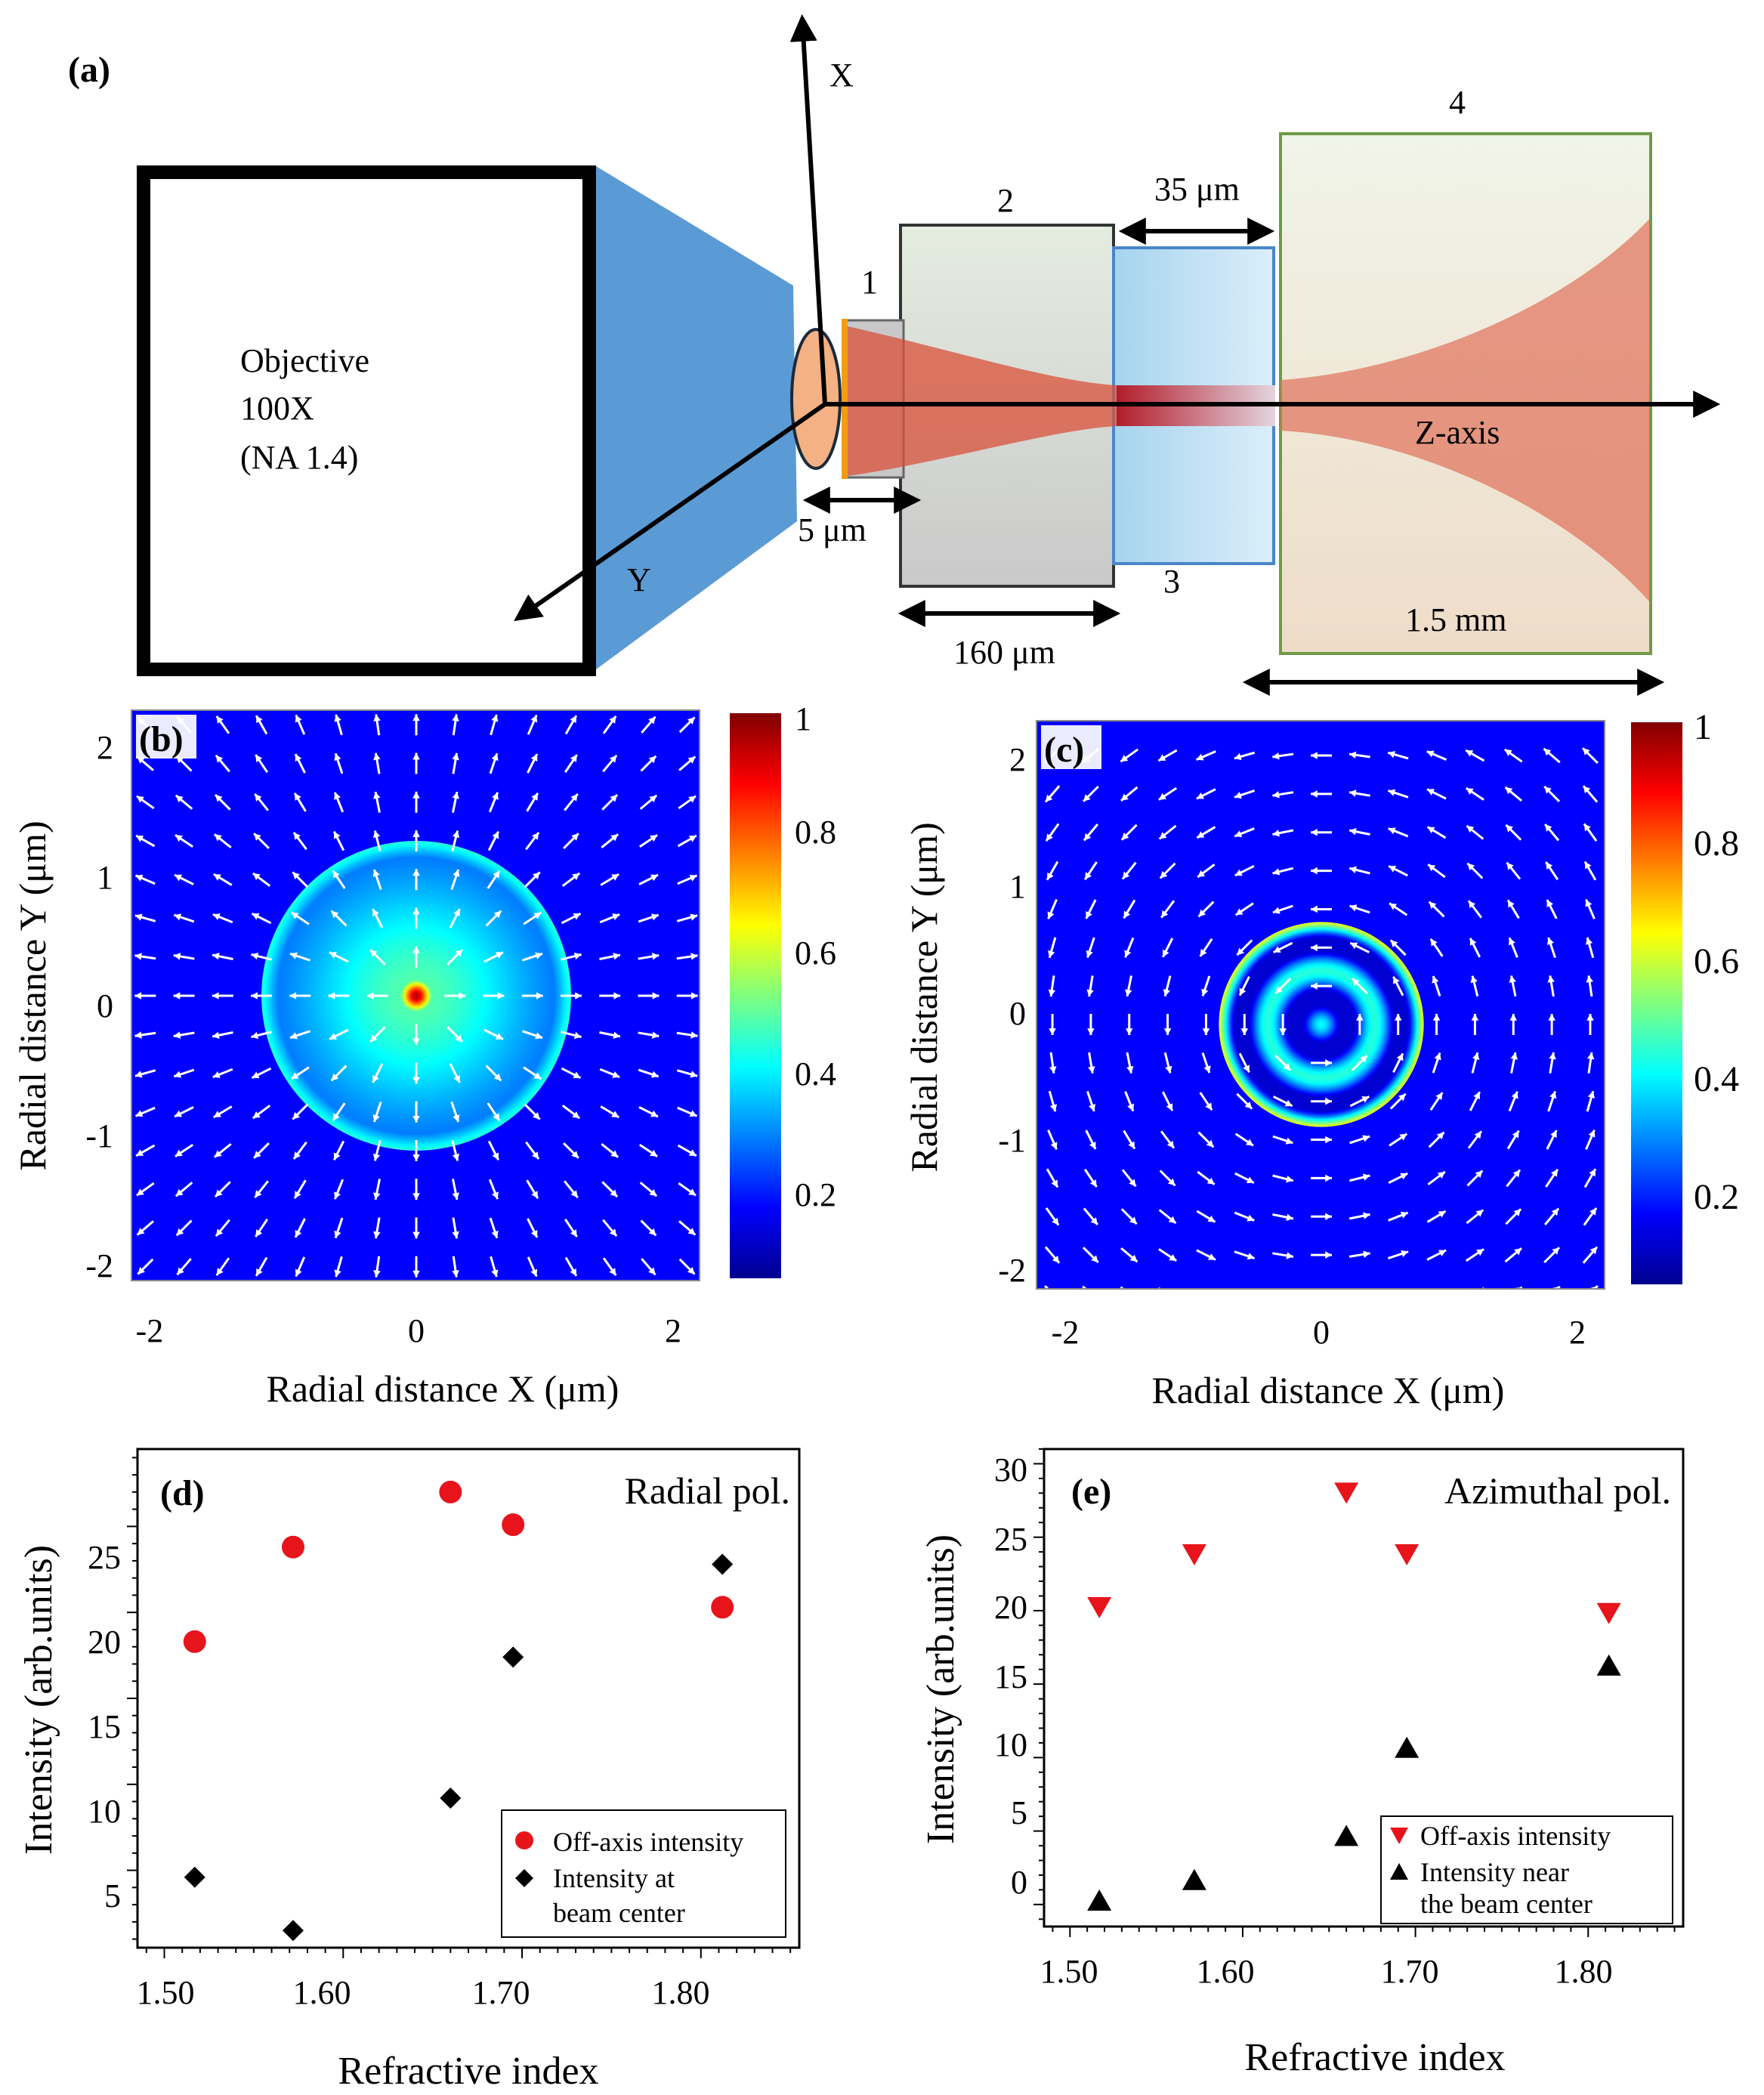 This screenshot has width=1764, height=2095. I want to click on panel-b-ytick: -2, so click(99, 1265).